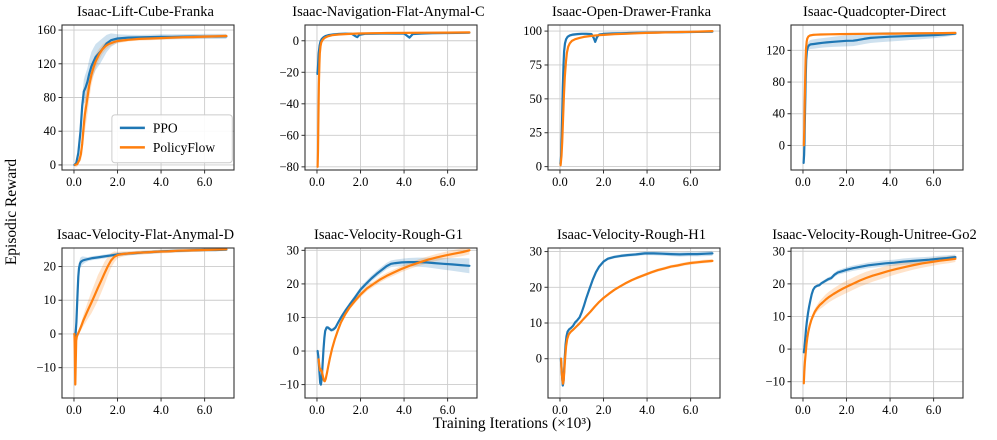 This screenshot has width=997, height=440. Describe the element at coordinates (532, 31) in the screenshot. I see `y-tick-label: 100` at that location.